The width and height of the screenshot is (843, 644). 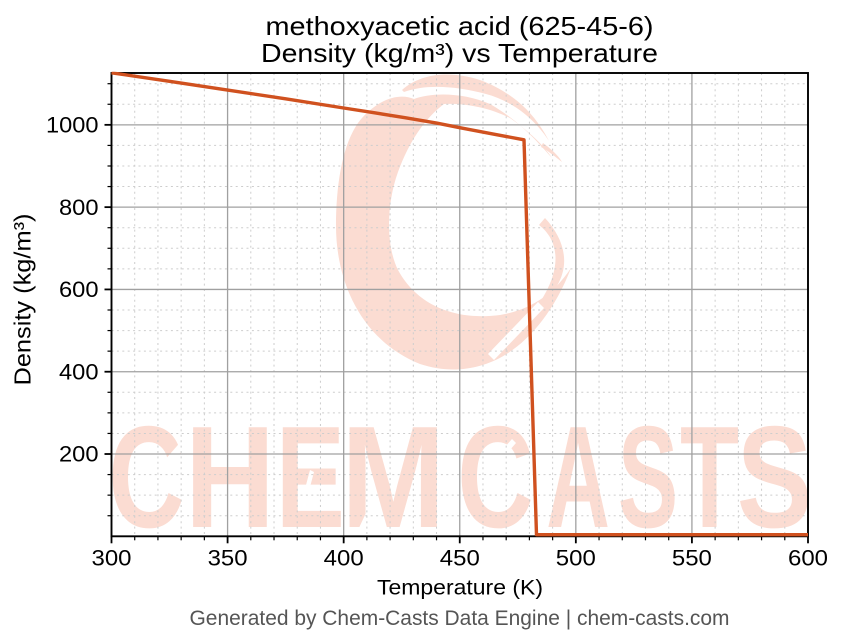 I want to click on svg-text: 450, so click(x=460, y=558).